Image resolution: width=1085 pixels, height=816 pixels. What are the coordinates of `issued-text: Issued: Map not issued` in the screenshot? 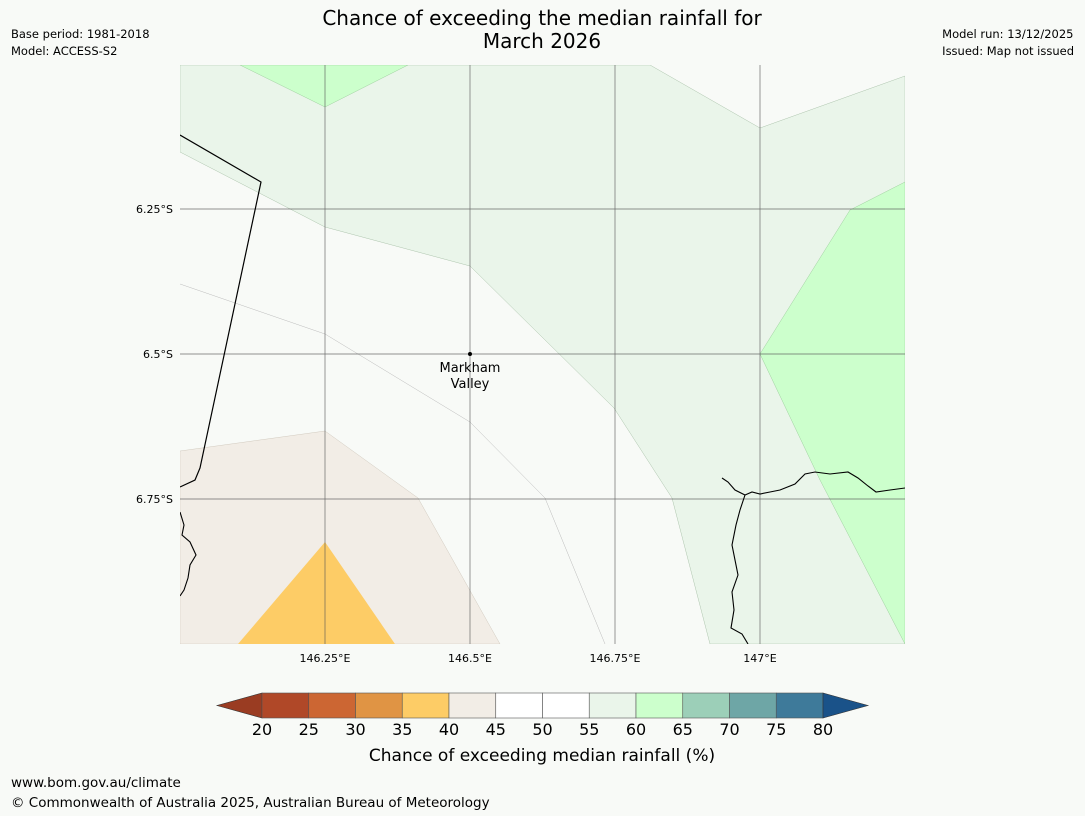 It's located at (1008, 51).